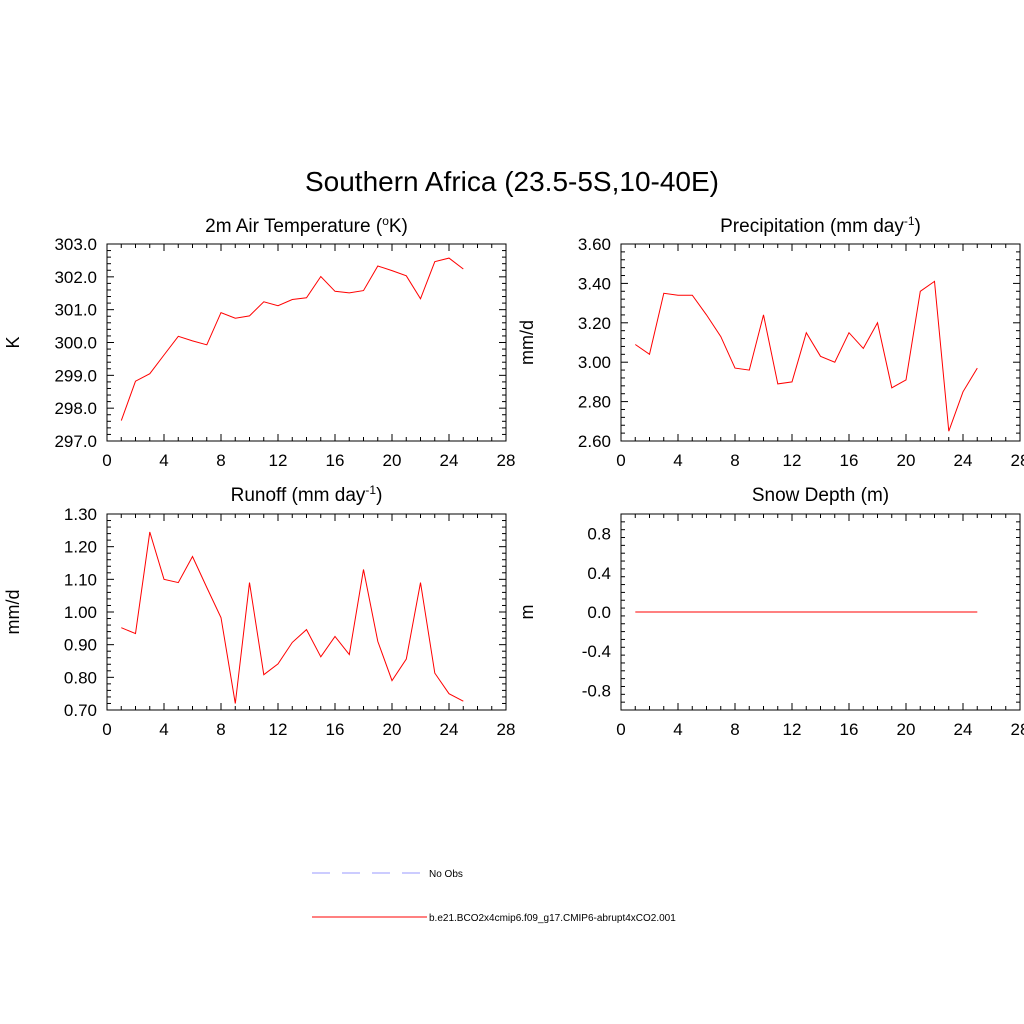  What do you see at coordinates (75, 343) in the screenshot?
I see `y-tick-label: 300.0` at bounding box center [75, 343].